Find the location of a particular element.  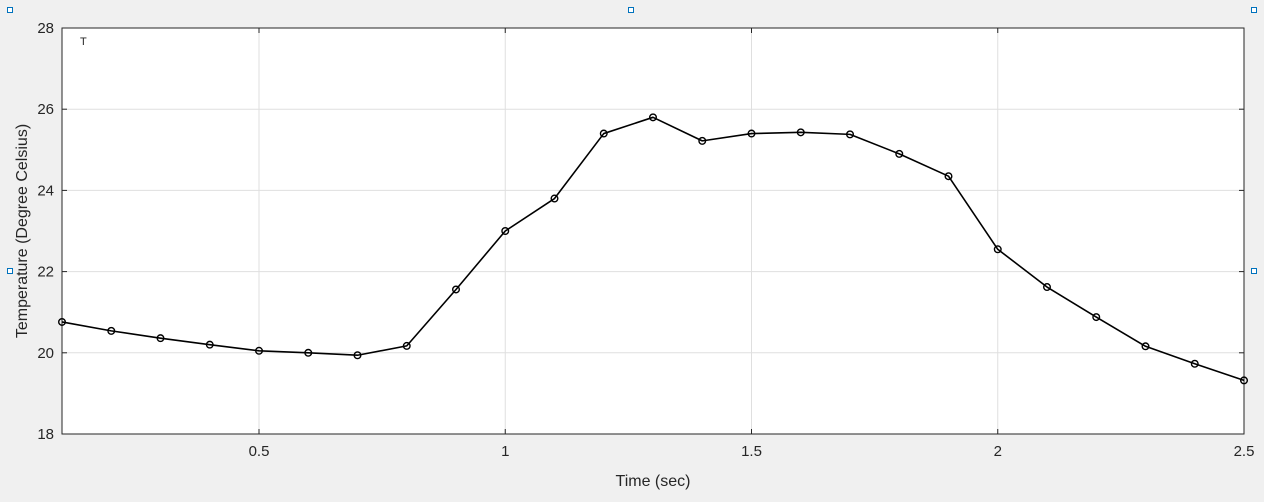

x-axis-label: Time (sec) is located at coordinates (653, 481).